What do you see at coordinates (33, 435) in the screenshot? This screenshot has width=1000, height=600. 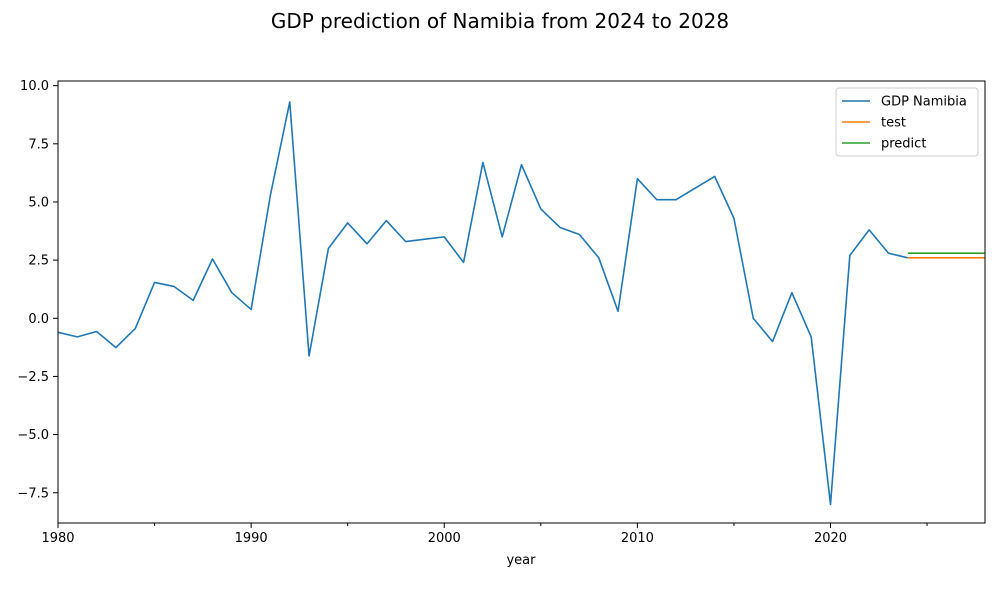 I see `y-tick-label: −5.0` at bounding box center [33, 435].